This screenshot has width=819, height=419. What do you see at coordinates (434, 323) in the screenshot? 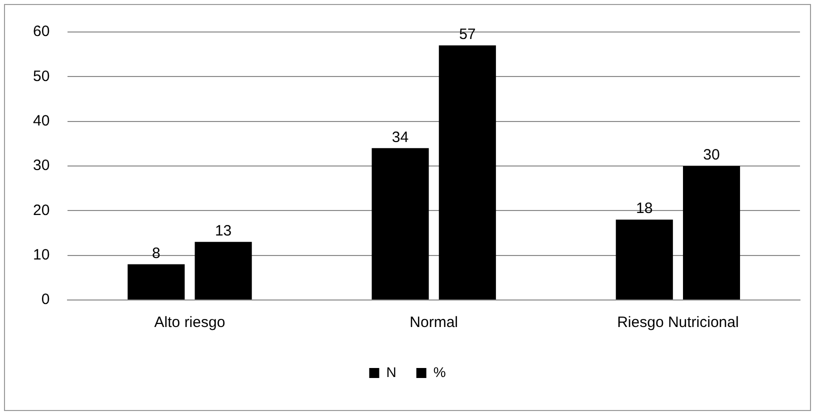
I see `x-tick-label: Normal` at bounding box center [434, 323].